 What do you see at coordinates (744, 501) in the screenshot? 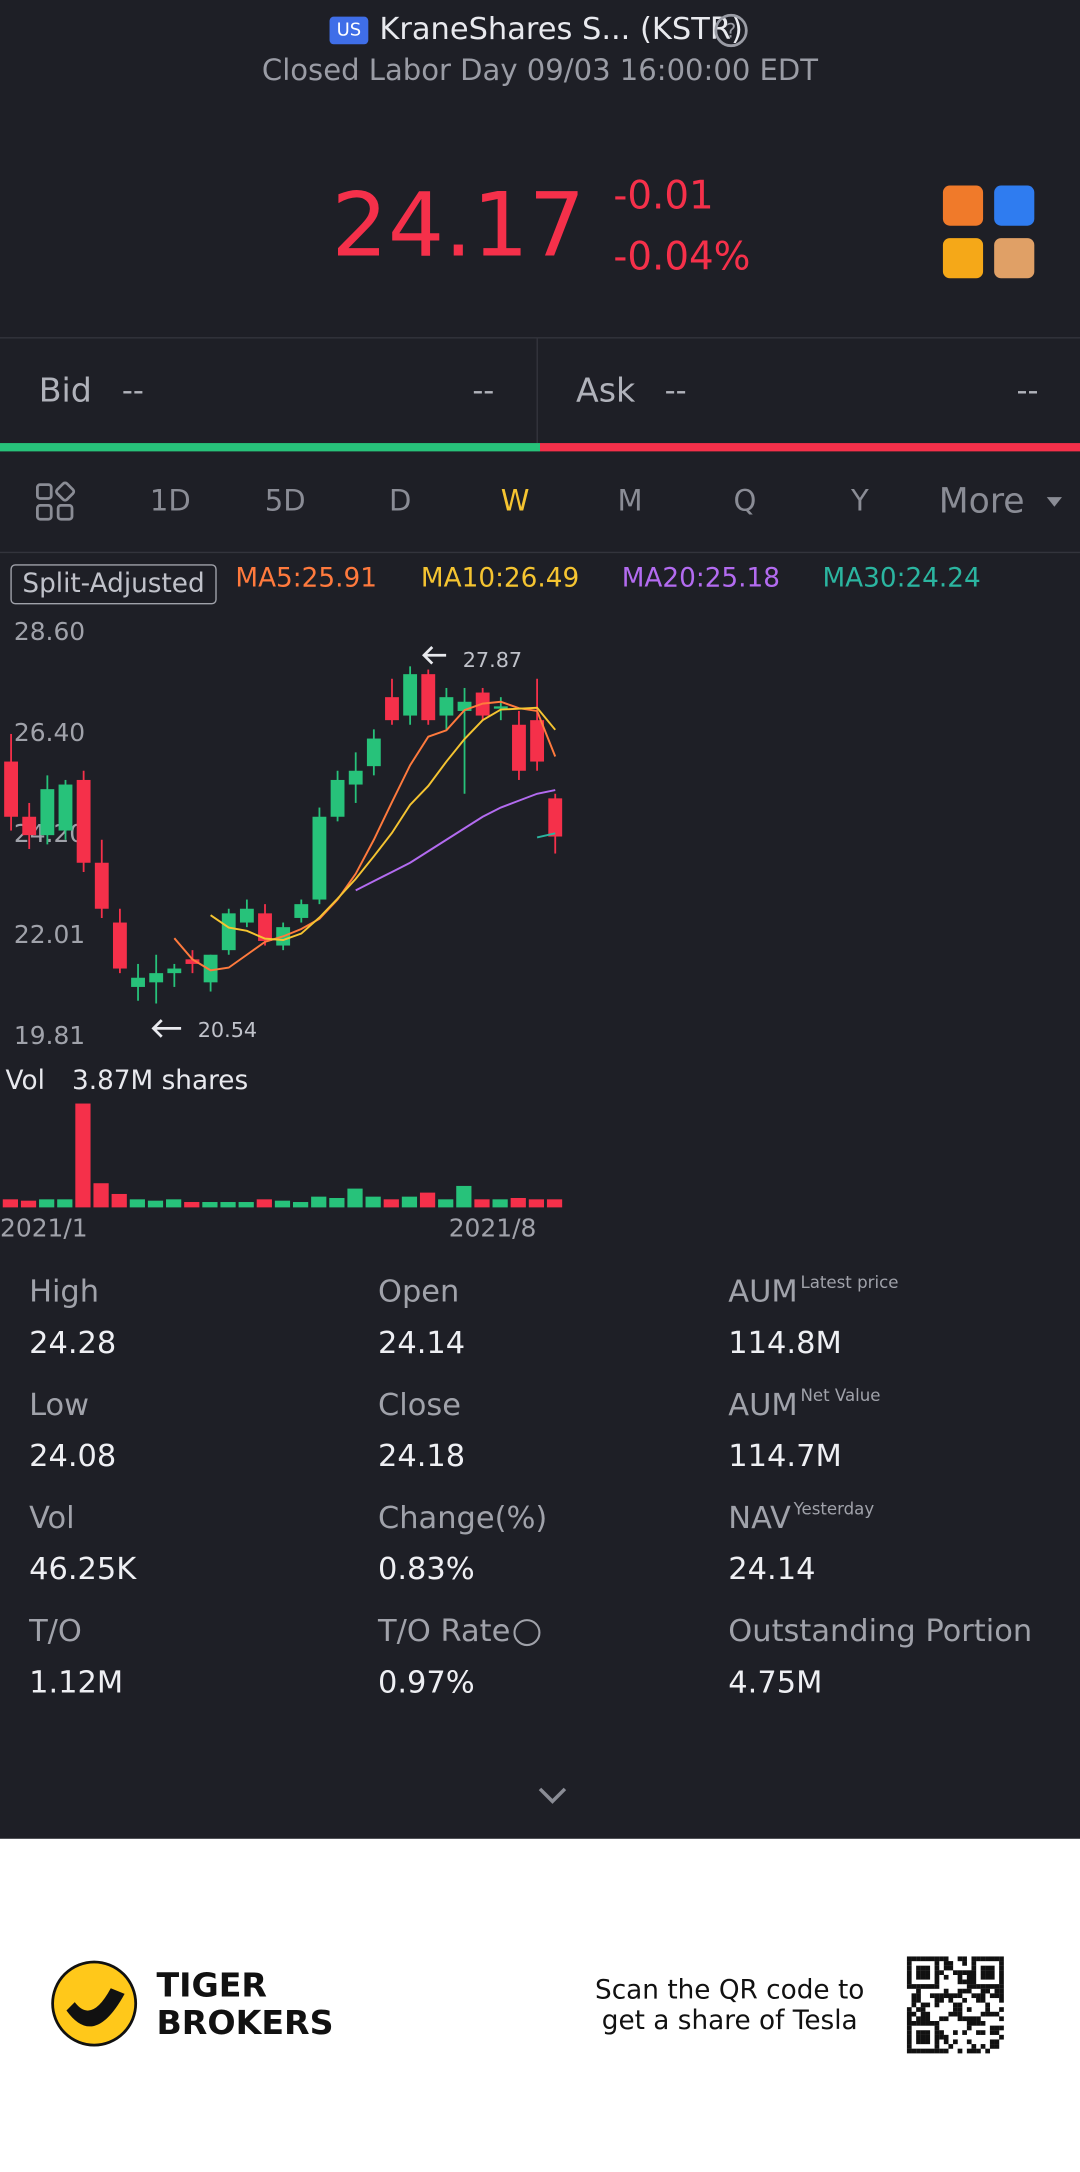
I see `tab: Q` at bounding box center [744, 501].